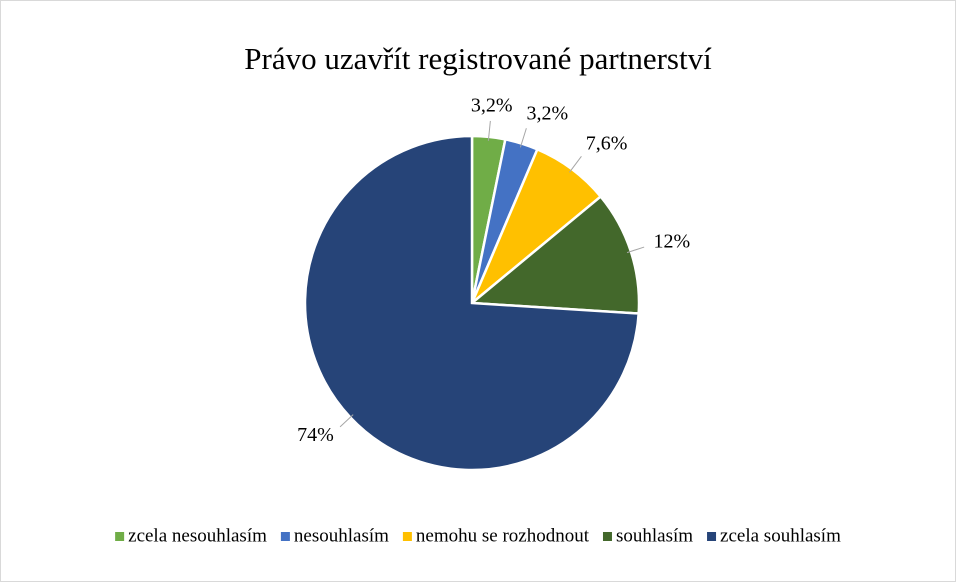 The image size is (956, 582). What do you see at coordinates (341, 535) in the screenshot?
I see `legend-label: nesouhlasím` at bounding box center [341, 535].